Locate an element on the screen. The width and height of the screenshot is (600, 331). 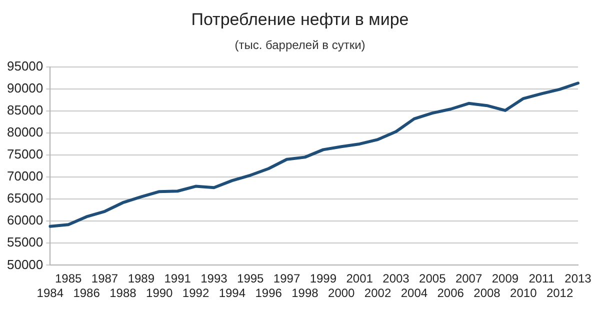
x-tick-label: 1991 is located at coordinates (178, 279).